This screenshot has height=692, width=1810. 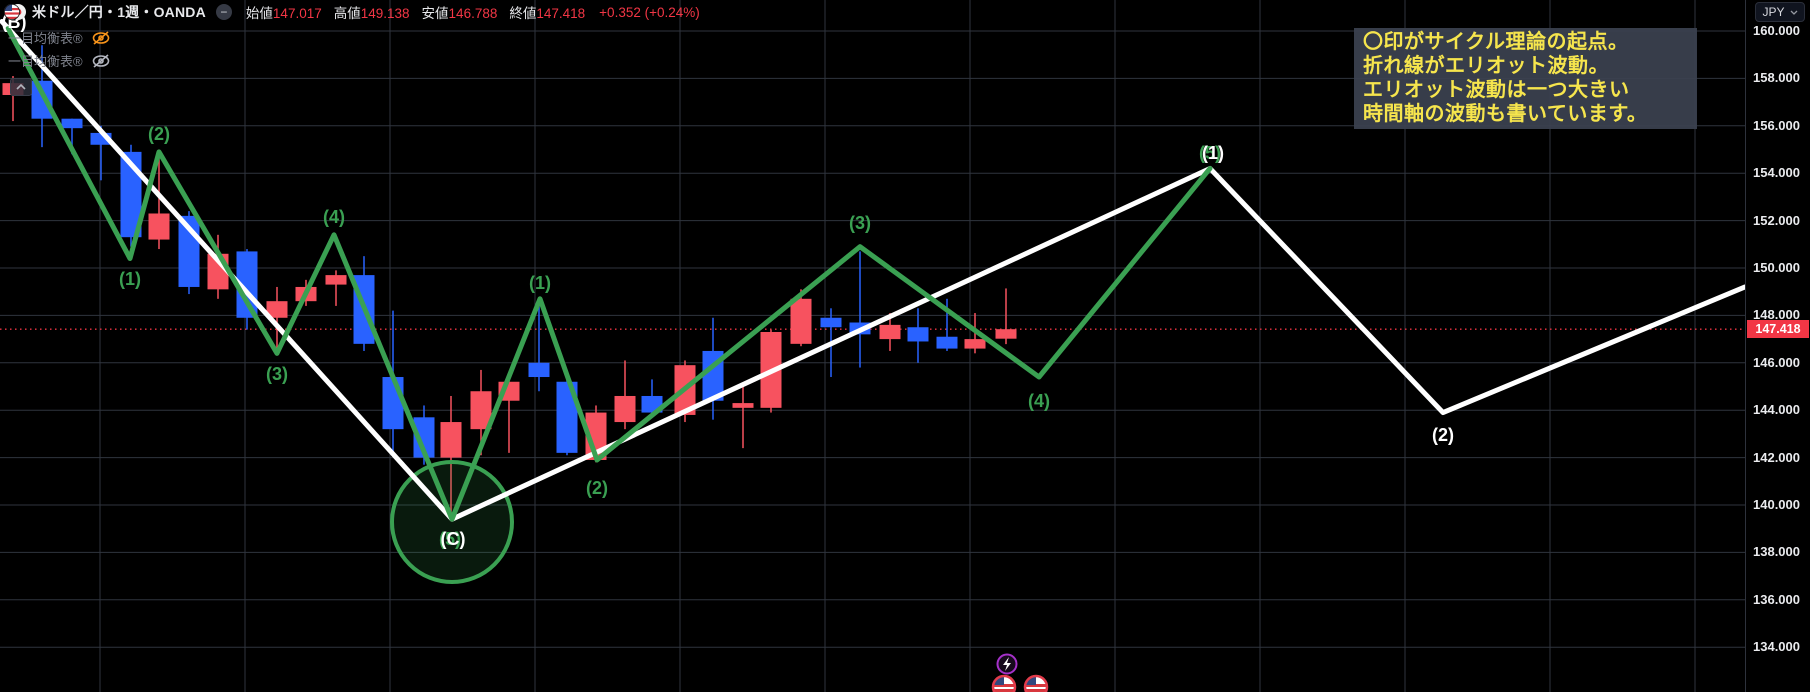 What do you see at coordinates (1776, 125) in the screenshot?
I see `price-tick: 156.000` at bounding box center [1776, 125].